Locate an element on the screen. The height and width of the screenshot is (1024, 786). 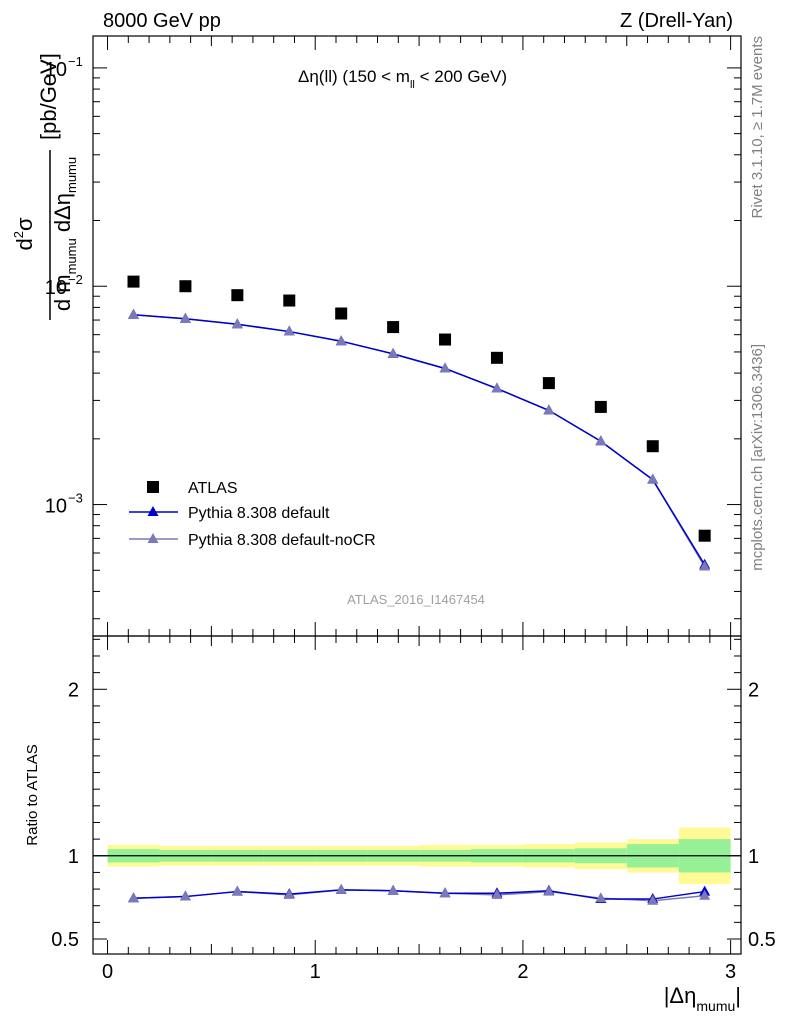
main-ytick-exponent: −2 is located at coordinates (75, 279).